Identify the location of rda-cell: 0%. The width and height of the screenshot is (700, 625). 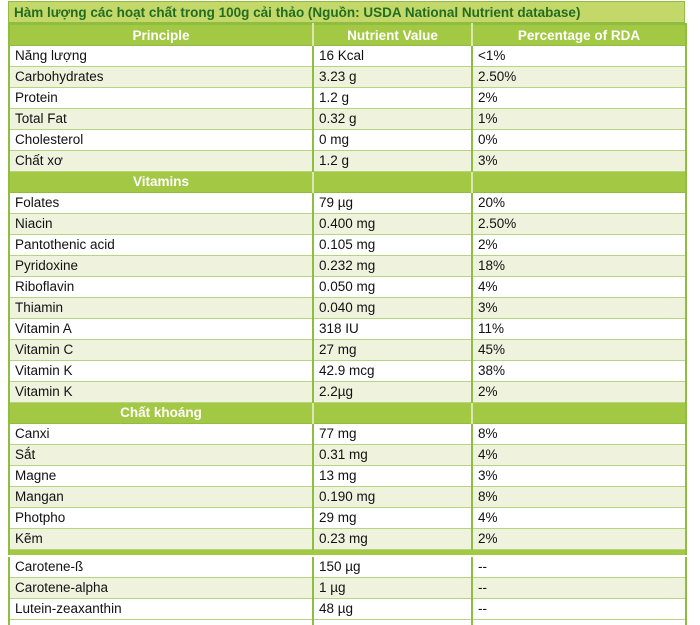
(579, 140).